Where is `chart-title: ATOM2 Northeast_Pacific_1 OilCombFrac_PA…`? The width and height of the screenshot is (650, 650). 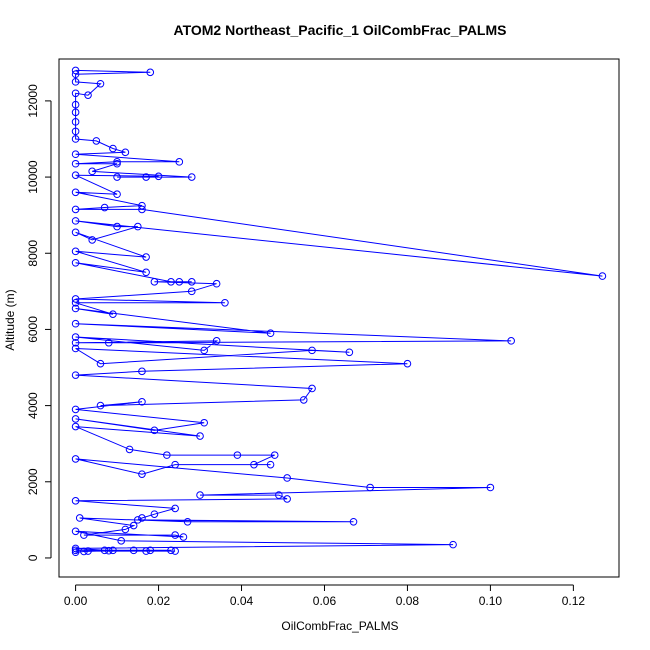 chart-title: ATOM2 Northeast_Pacific_1 OilCombFrac_PA… is located at coordinates (340, 30).